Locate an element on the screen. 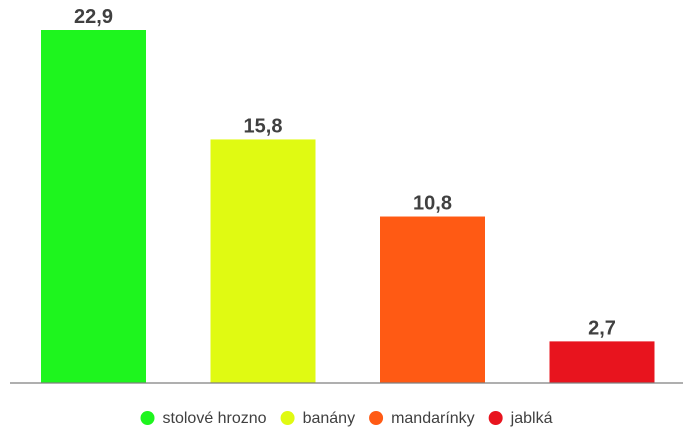 The image size is (693, 438). legend-item-0: stolové hrozno is located at coordinates (203, 418).